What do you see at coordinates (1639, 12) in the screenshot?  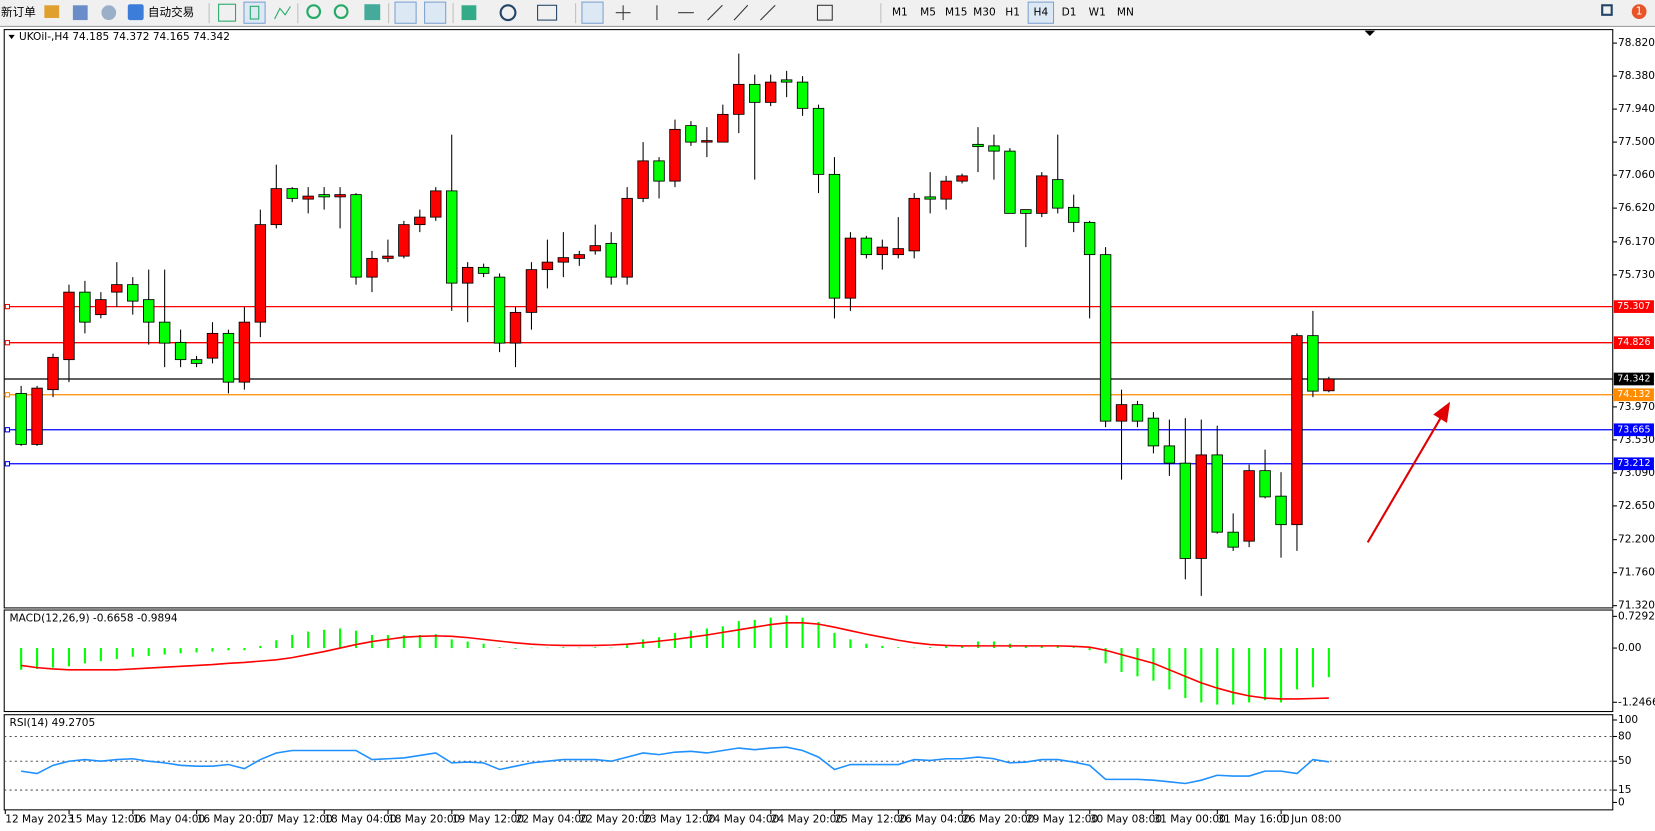 I see `notification-badge` at bounding box center [1639, 12].